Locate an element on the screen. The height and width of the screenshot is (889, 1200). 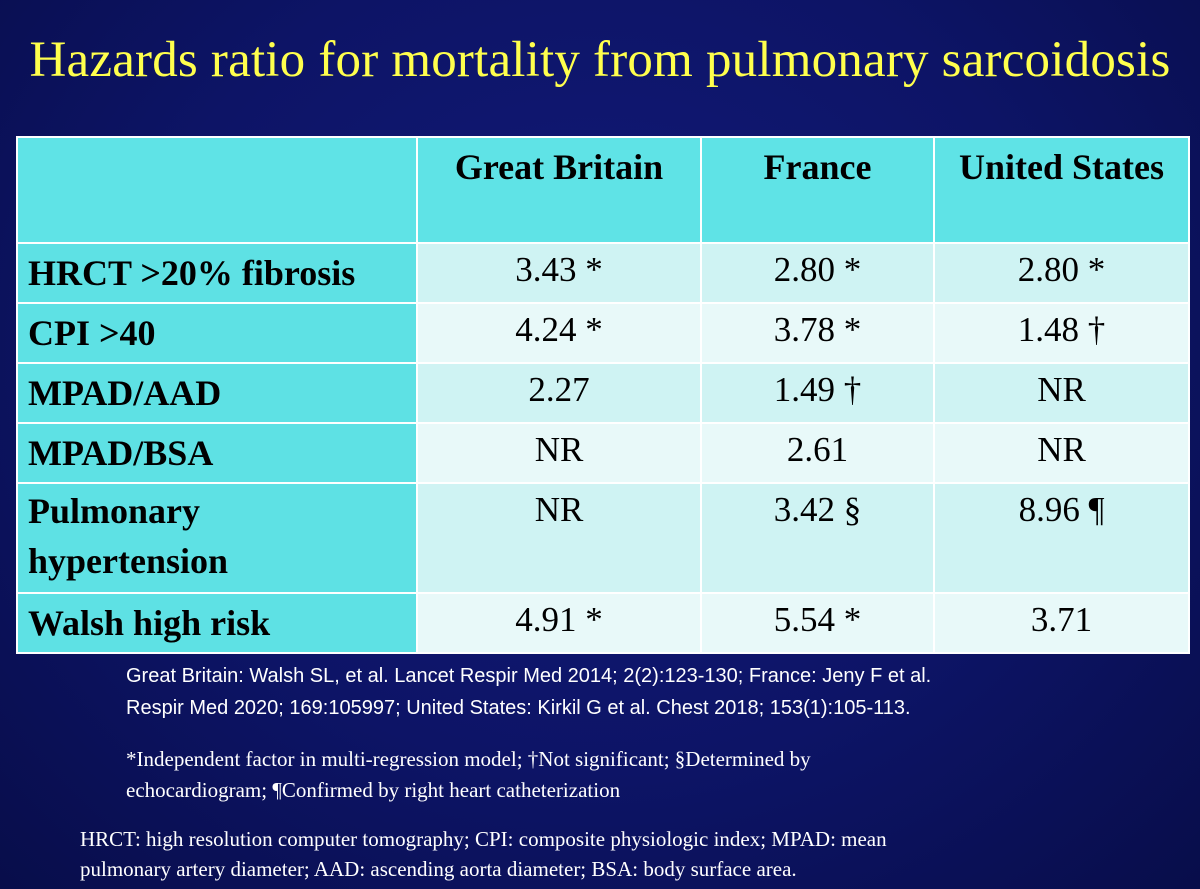
cell-pulmonary-hypertension-great-britain: NR is located at coordinates (559, 538).